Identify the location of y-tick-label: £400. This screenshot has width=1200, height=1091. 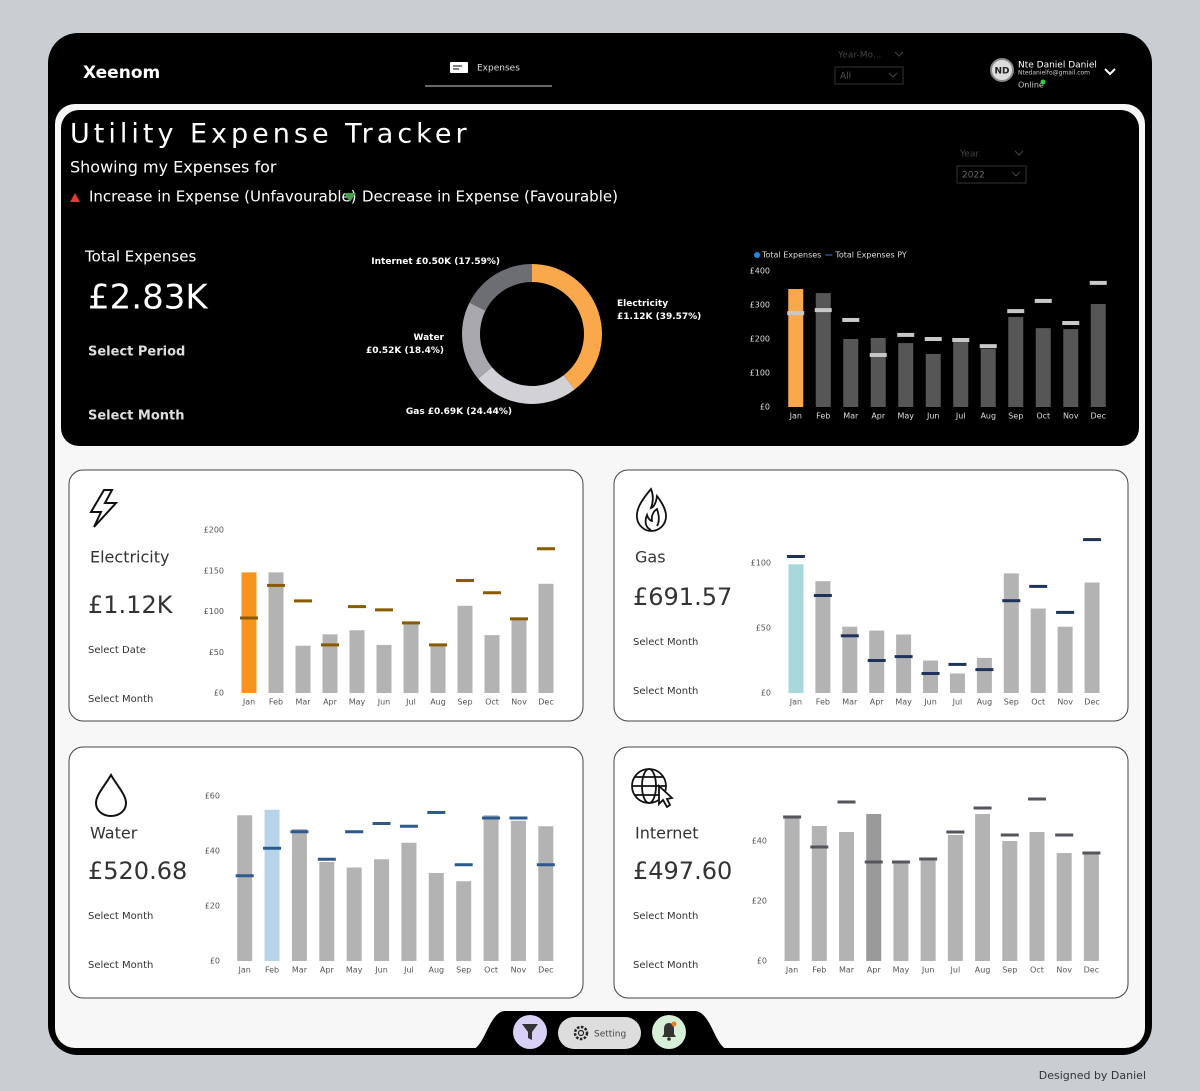
(760, 271).